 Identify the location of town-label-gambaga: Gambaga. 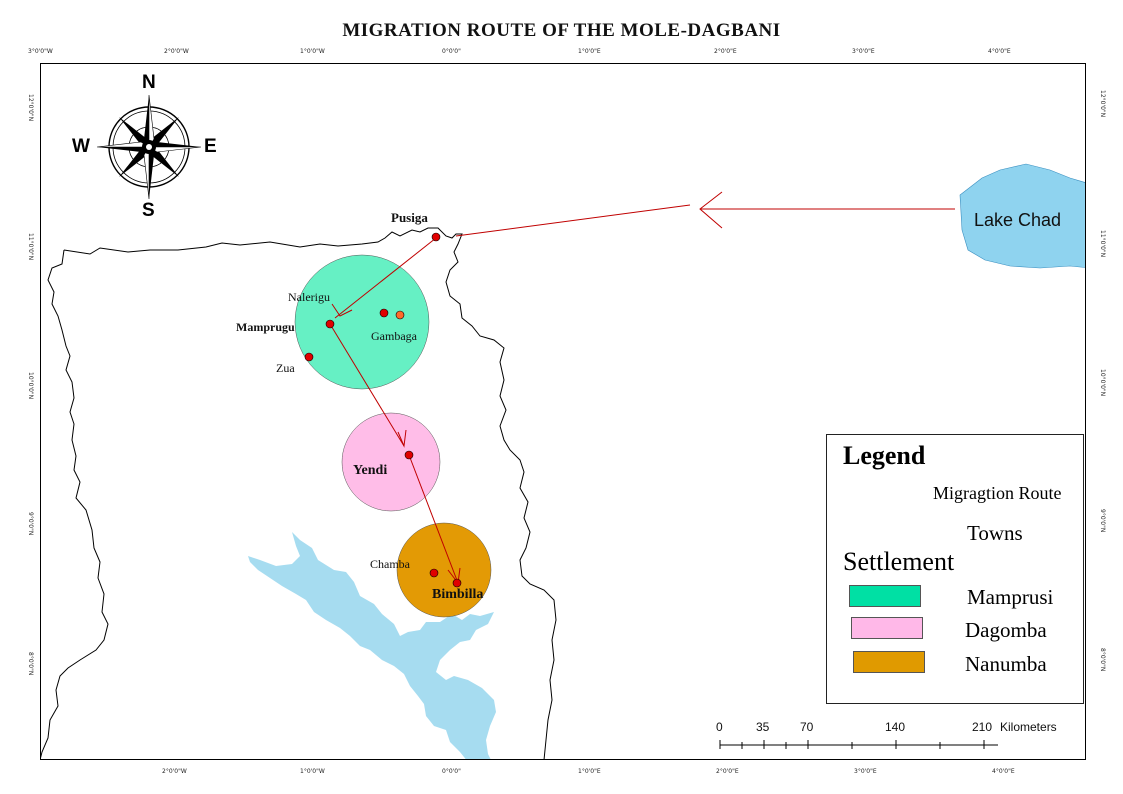
(394, 336).